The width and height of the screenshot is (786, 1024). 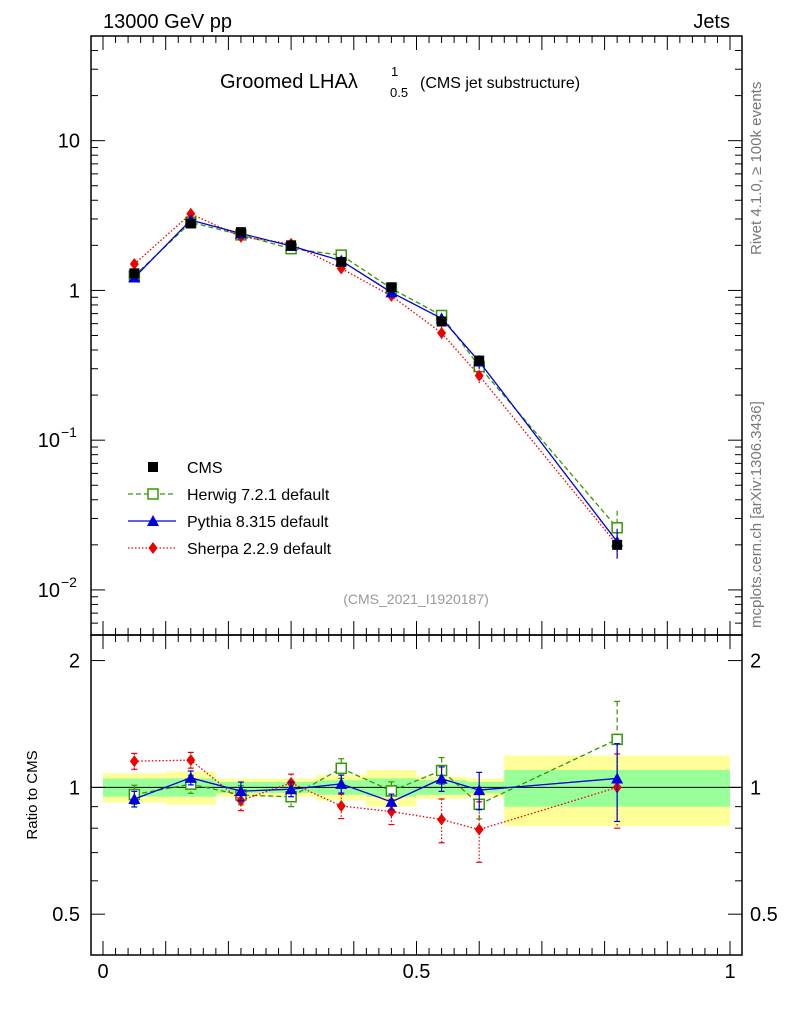 I want to click on ratio-line-sherpa, so click(x=376, y=795).